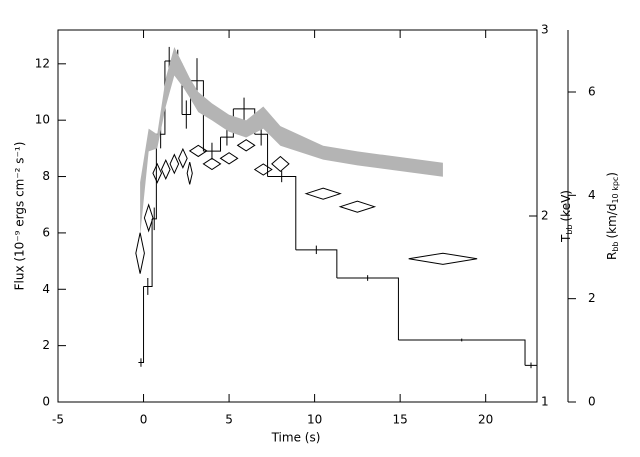 Image resolution: width=640 pixels, height=457 pixels. Describe the element at coordinates (615, 190) in the screenshot. I see `label-unit-subscript: 10 kpc` at that location.